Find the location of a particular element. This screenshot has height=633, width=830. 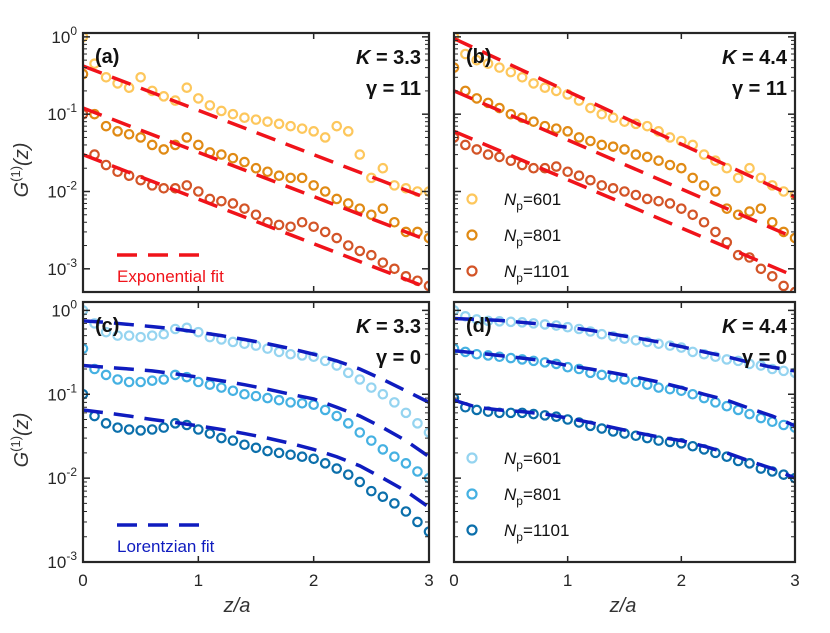

plot-area is located at coordinates (624, 394).